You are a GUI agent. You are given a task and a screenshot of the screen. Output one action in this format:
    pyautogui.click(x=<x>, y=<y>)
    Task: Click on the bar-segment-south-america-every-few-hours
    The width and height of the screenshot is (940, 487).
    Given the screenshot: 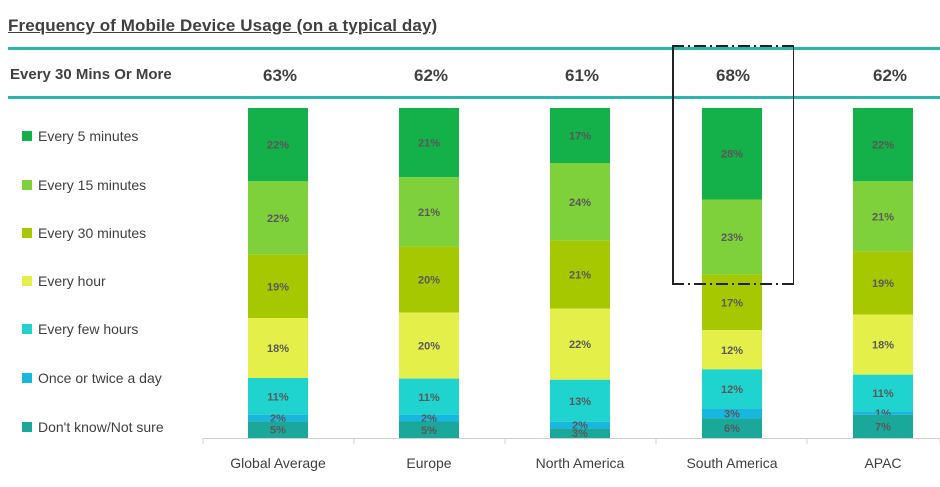 What is the action you would take?
    pyautogui.click(x=732, y=389)
    